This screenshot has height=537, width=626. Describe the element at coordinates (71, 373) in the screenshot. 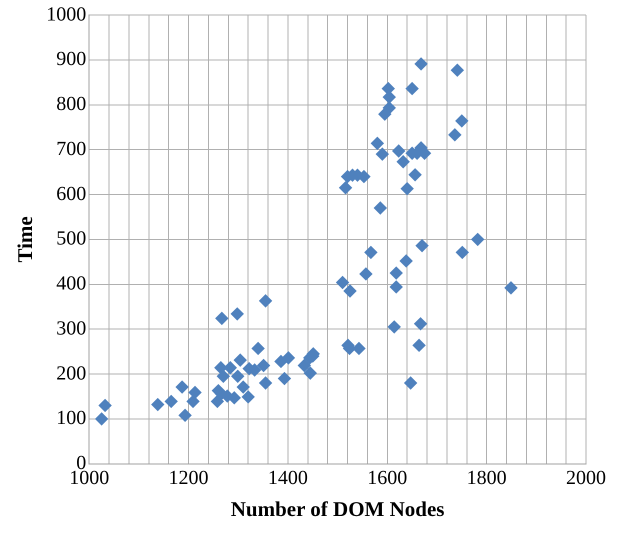

I see `y-tick-label: 200` at that location.